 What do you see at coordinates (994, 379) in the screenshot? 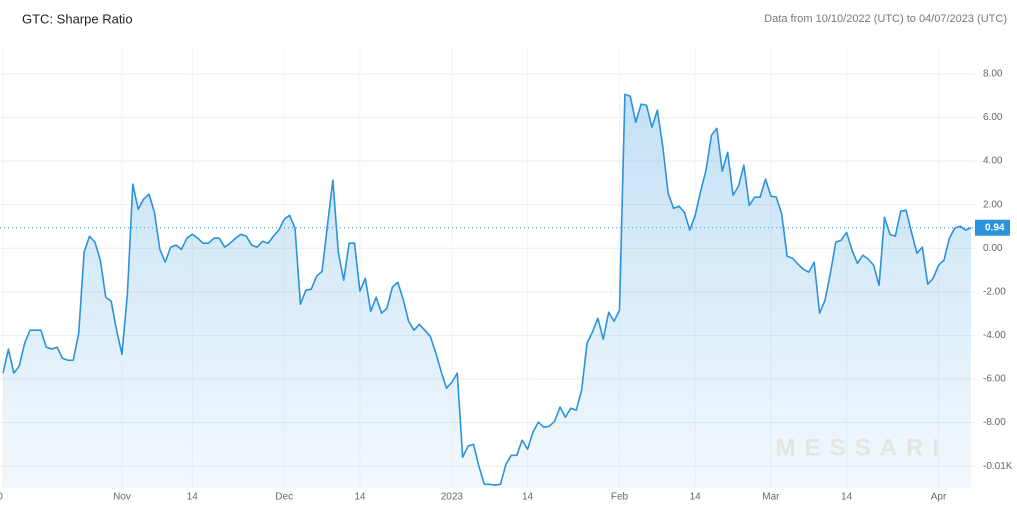
I see `y-tick-label: -6.00` at bounding box center [994, 379].